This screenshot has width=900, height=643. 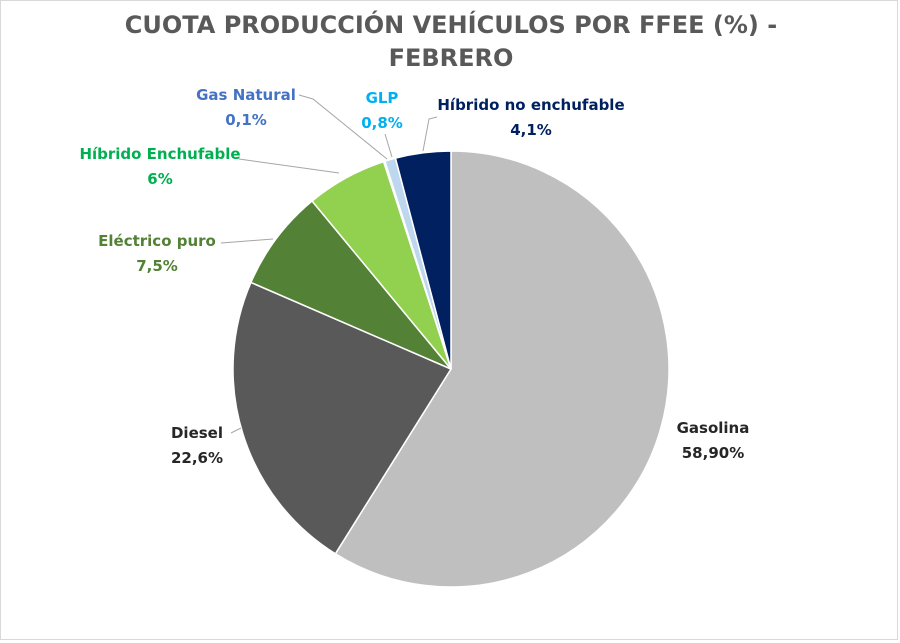 What do you see at coordinates (157, 266) in the screenshot?
I see `data-label-value-electrico: 7,5%` at bounding box center [157, 266].